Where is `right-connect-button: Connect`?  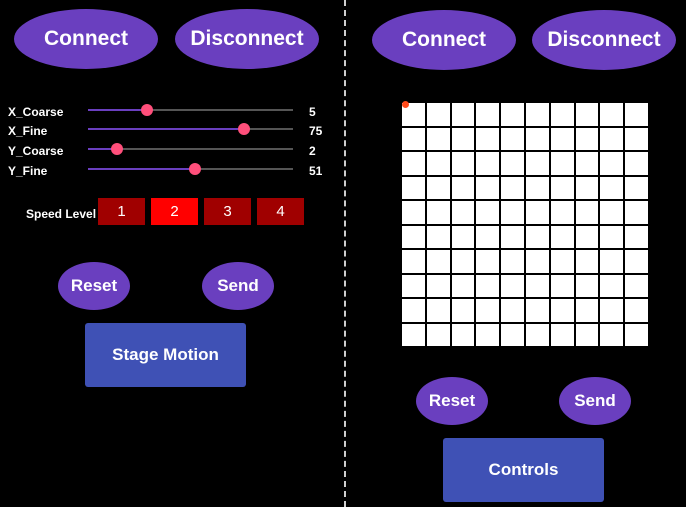 right-connect-button: Connect is located at coordinates (444, 40).